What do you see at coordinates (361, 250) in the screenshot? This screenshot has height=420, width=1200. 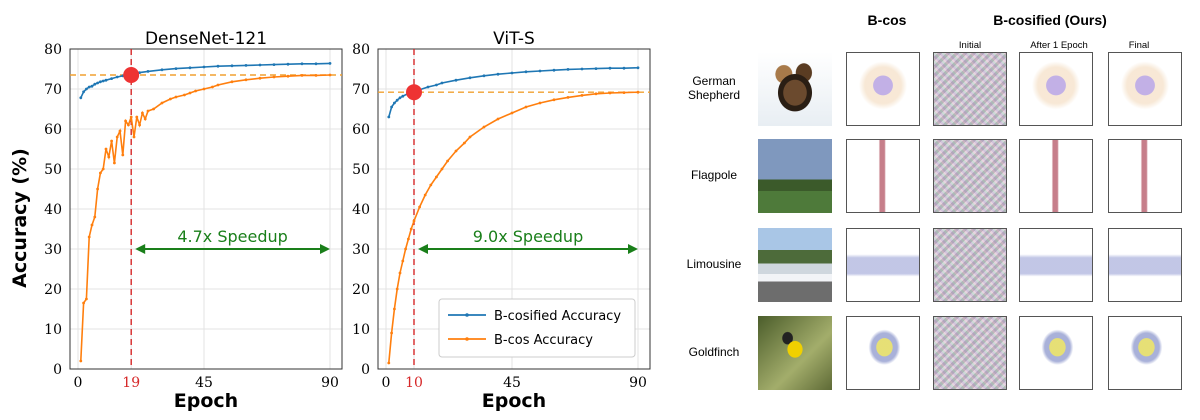 I see `y-tick-label: 30` at bounding box center [361, 250].